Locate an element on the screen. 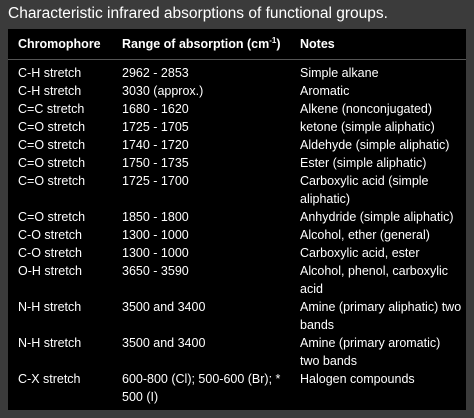 This screenshot has height=418, width=474. header-text: ) is located at coordinates (278, 44).